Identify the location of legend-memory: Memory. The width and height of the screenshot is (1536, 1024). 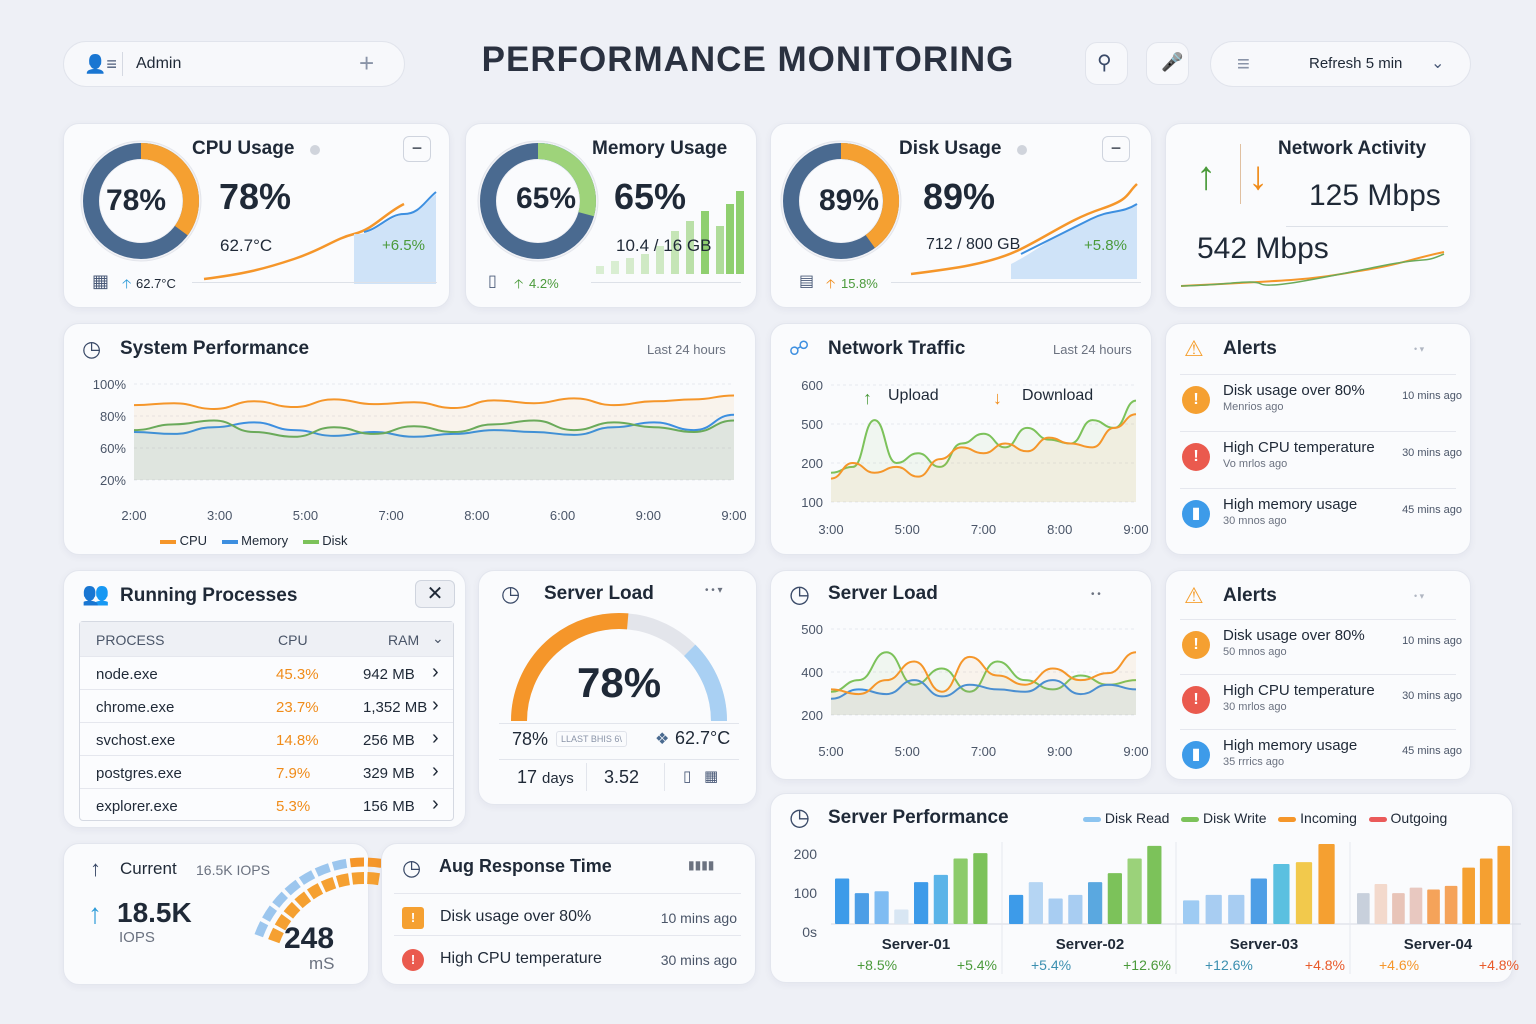
(265, 540).